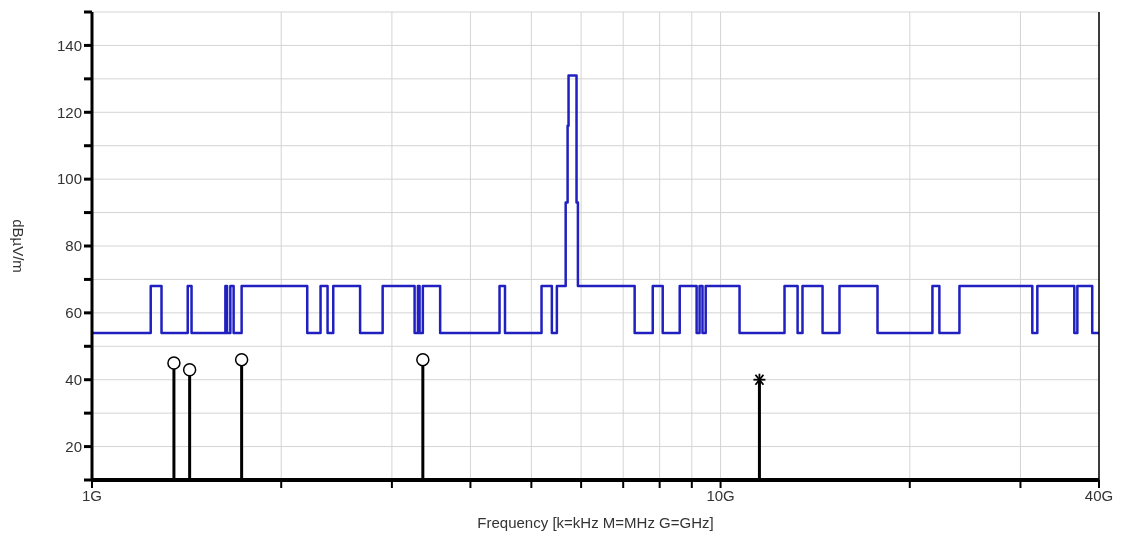 The height and width of the screenshot is (555, 1127). What do you see at coordinates (73, 313) in the screenshot?
I see `y-tick-label: 60` at bounding box center [73, 313].